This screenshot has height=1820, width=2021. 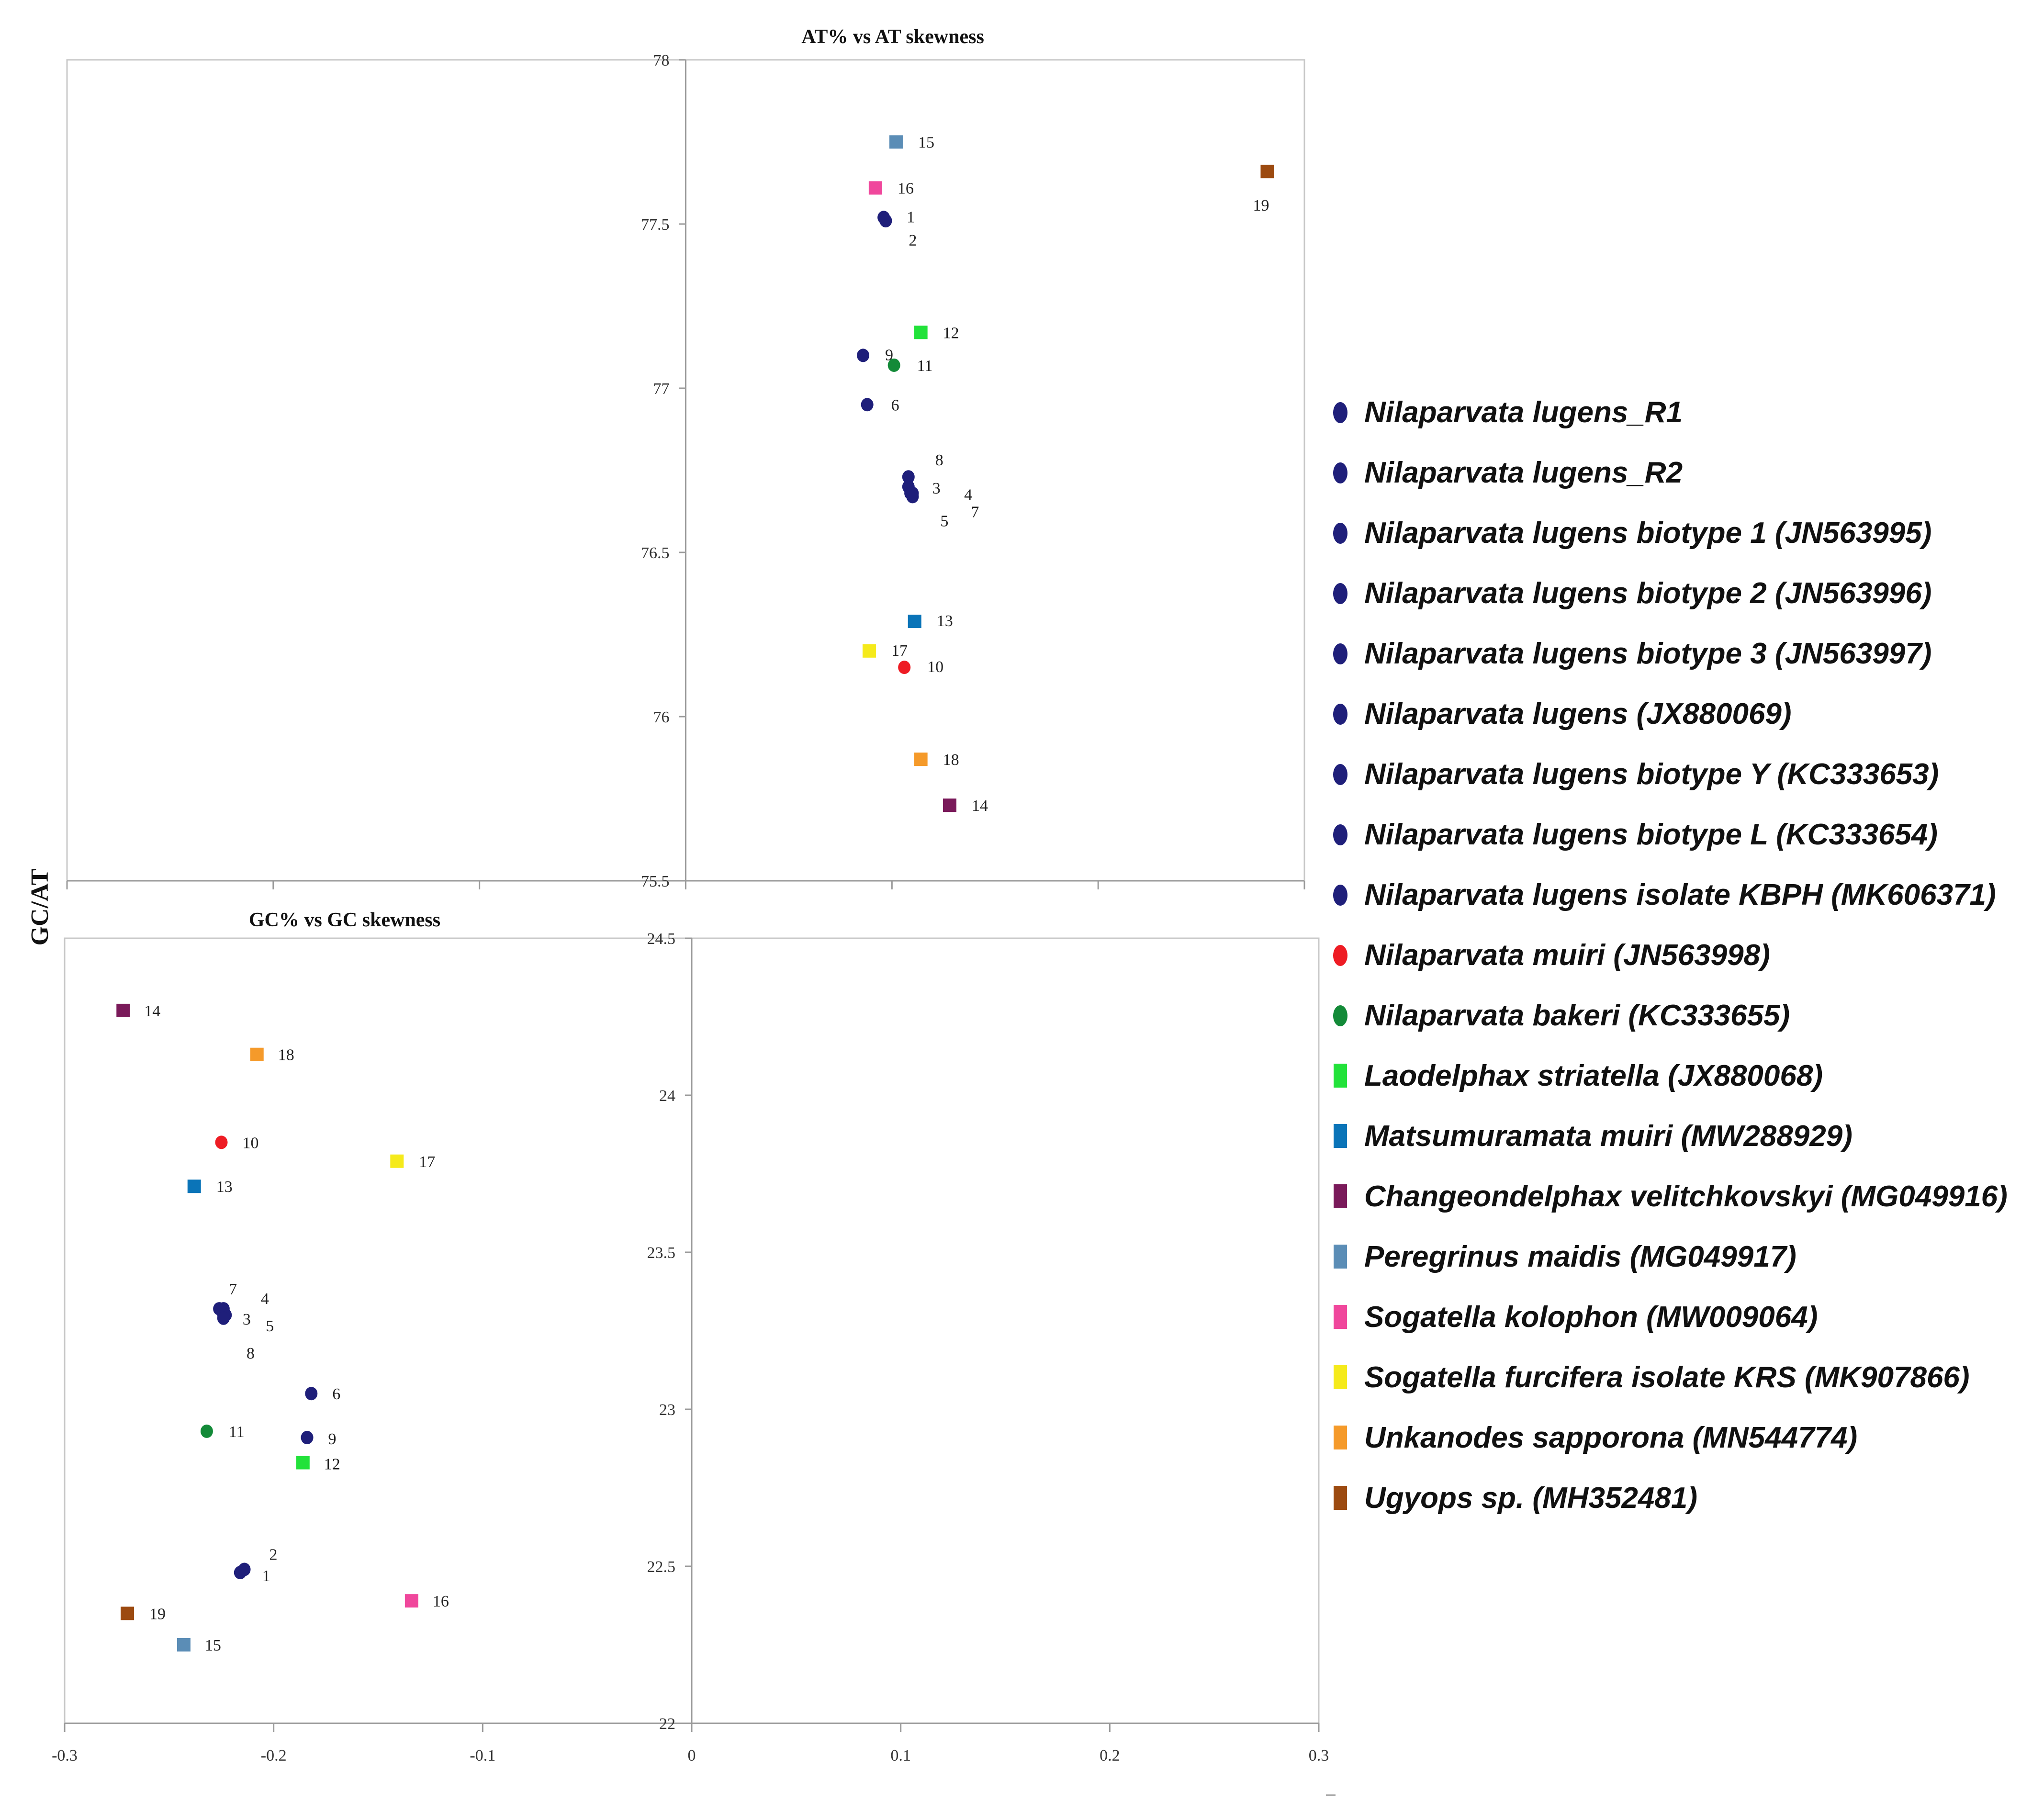 What do you see at coordinates (1647, 653) in the screenshot?
I see `legend-label-5: Nilaparvata lugens biotype 3 (JN563997)` at bounding box center [1647, 653].